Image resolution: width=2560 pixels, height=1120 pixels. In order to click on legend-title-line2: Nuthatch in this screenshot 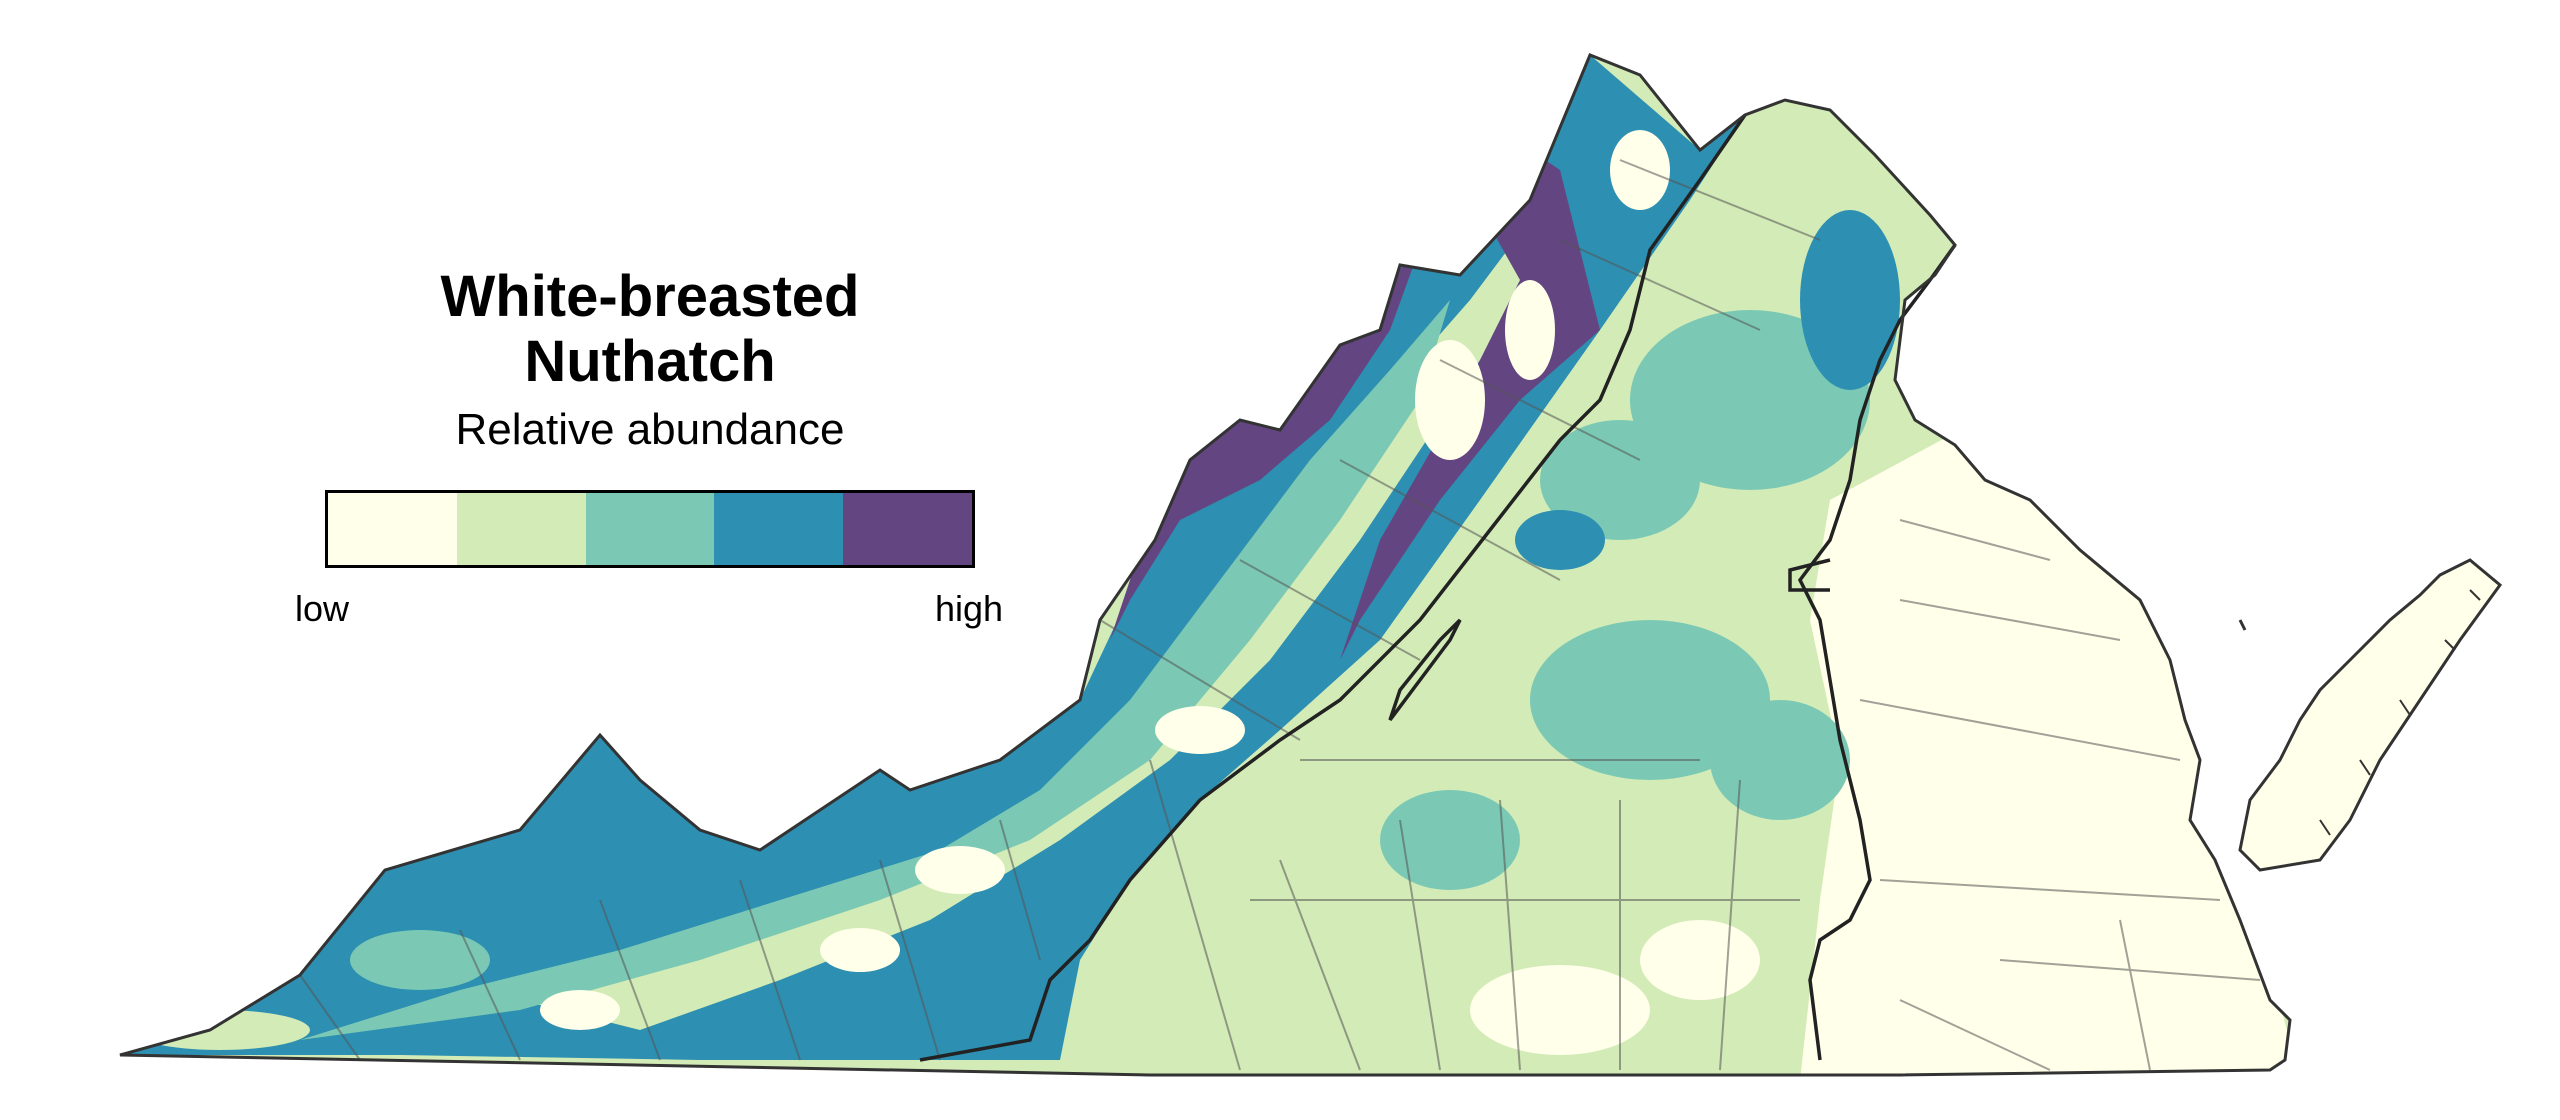, I will do `click(650, 361)`.